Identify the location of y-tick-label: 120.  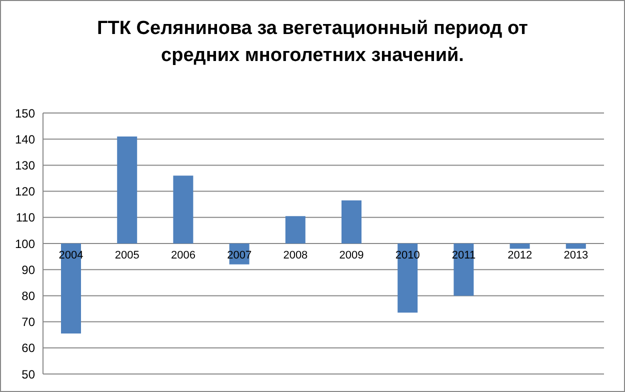
(25, 191).